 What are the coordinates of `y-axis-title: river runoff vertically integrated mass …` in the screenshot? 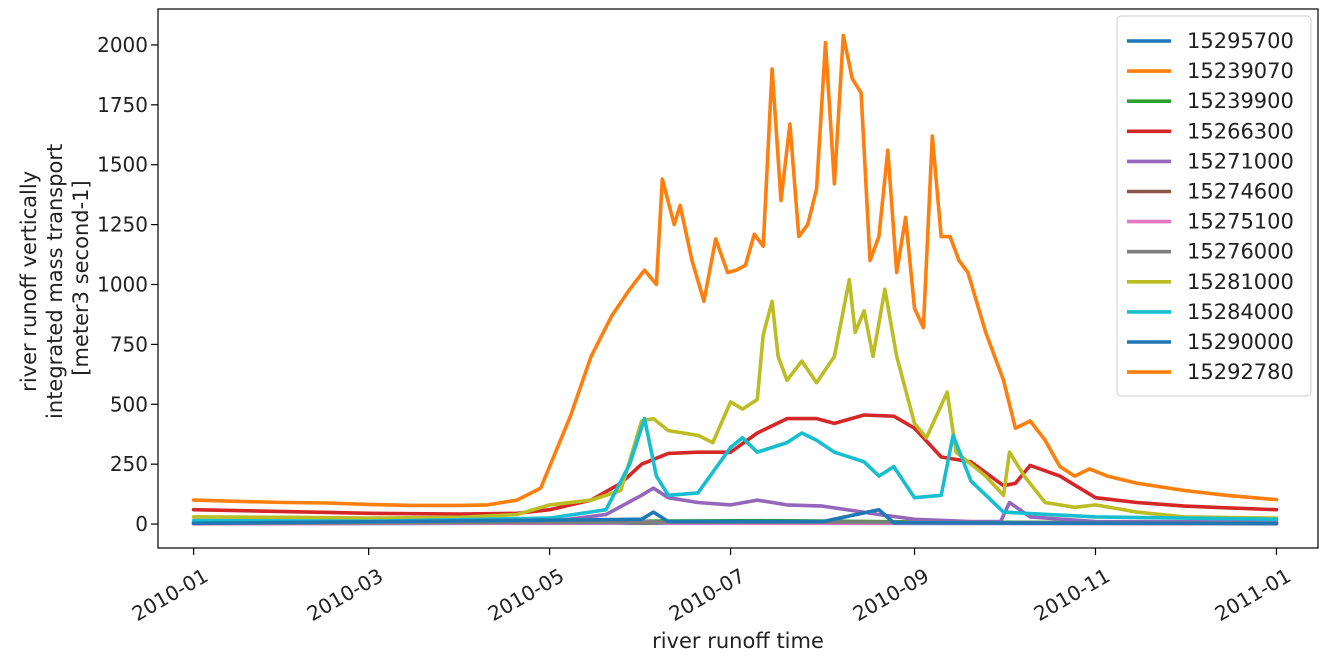 It's located at (55, 278).